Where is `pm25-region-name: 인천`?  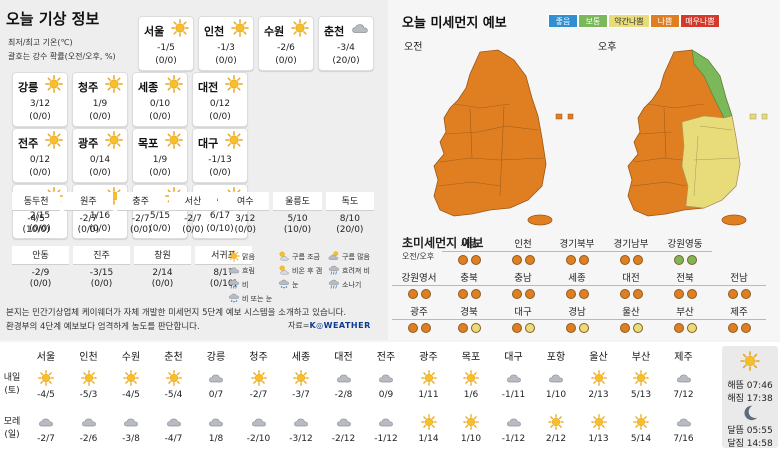
pm25-region-name: 인천 is located at coordinates (523, 244).